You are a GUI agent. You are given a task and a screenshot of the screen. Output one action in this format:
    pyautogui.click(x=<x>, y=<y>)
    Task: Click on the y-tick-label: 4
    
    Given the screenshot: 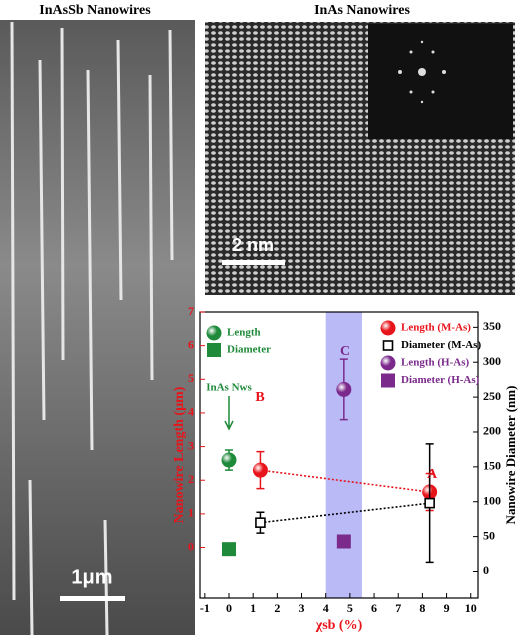 What is the action you would take?
    pyautogui.click(x=191, y=412)
    